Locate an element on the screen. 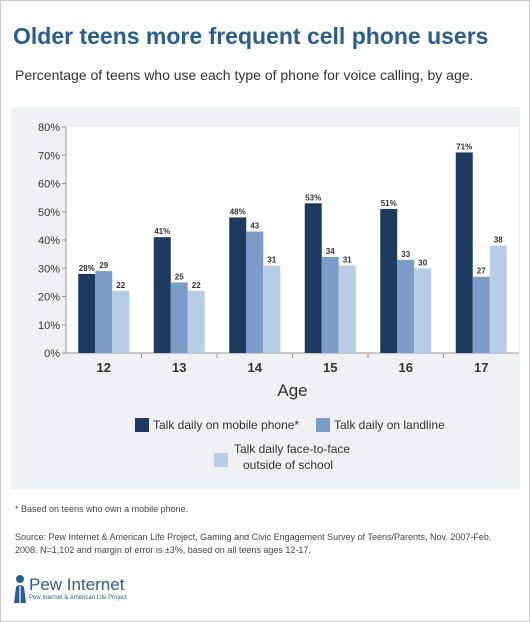  legend-label-mobile: Talk daily on mobile phone* is located at coordinates (226, 425).